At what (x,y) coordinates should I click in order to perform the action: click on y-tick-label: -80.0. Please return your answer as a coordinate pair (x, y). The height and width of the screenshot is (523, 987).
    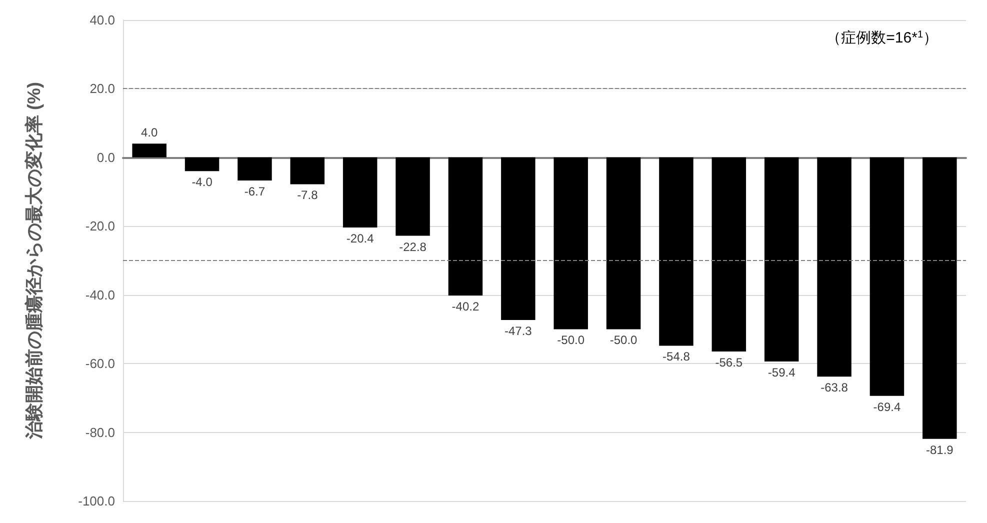
    Looking at the image, I should click on (100, 432).